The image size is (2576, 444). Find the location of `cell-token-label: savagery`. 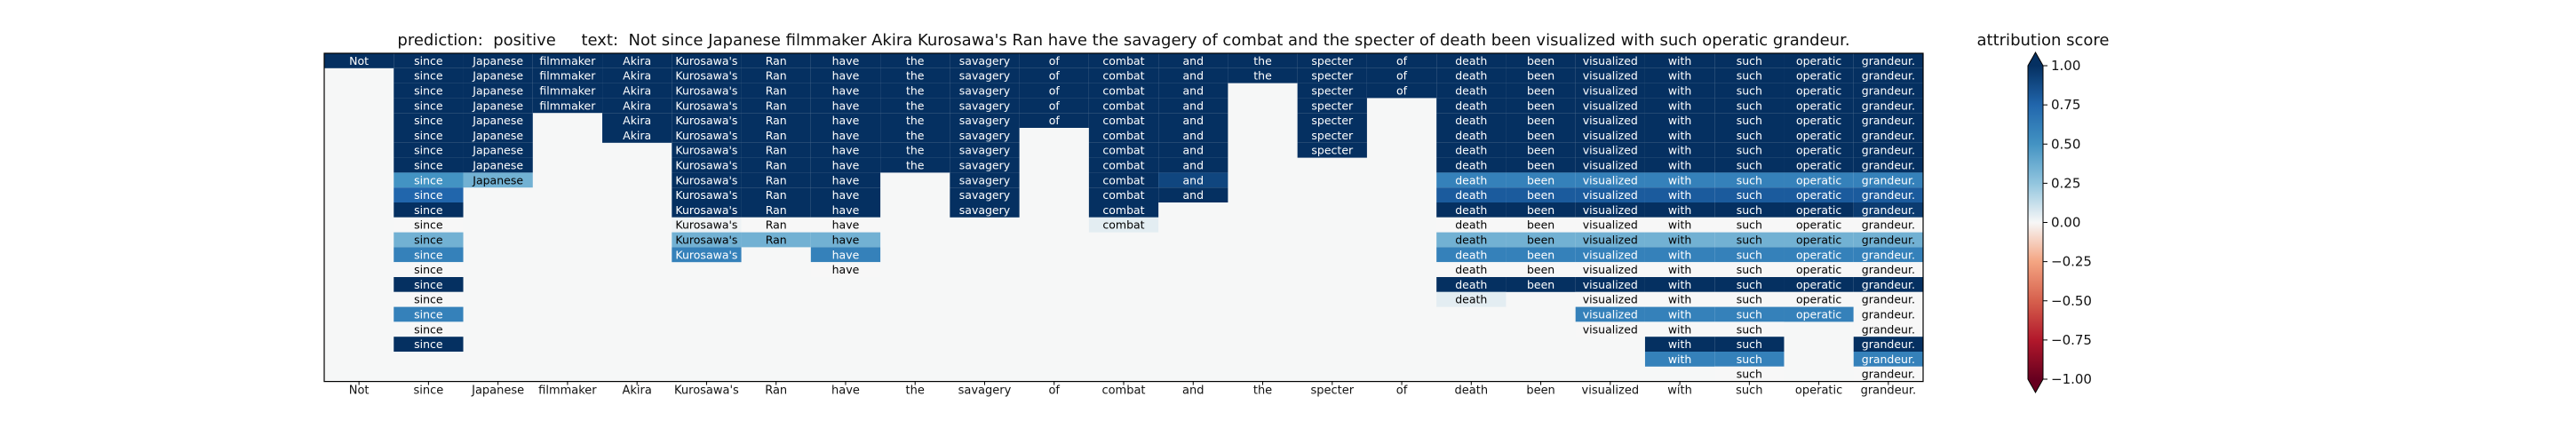

cell-token-label: savagery is located at coordinates (985, 166).